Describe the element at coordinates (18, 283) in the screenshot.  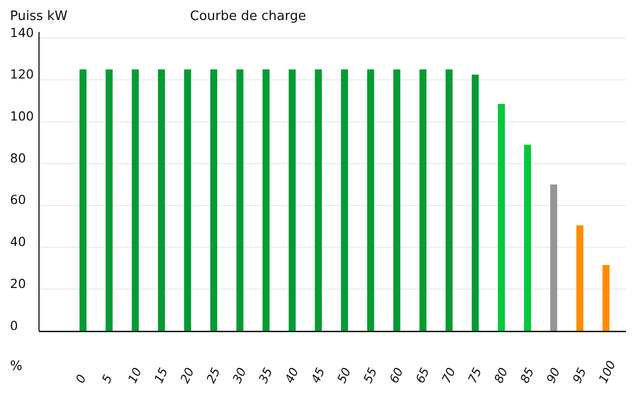
I see `y-tick-label: 20` at that location.